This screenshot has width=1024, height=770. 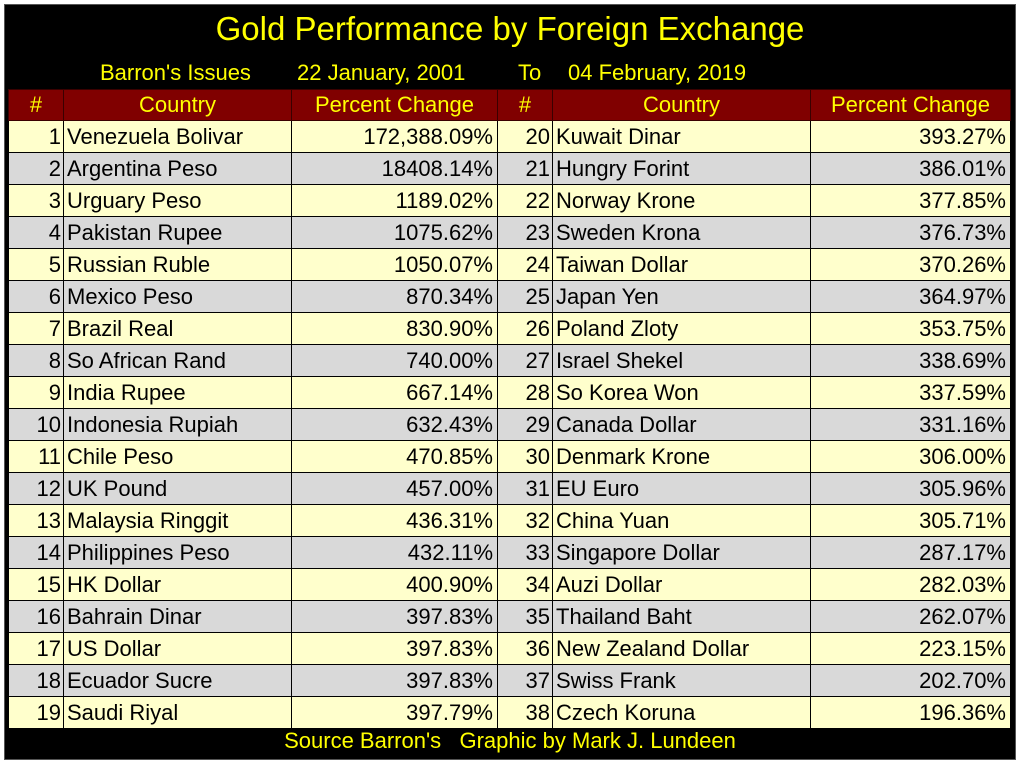 I want to click on rank-cell: 8, so click(x=36, y=360).